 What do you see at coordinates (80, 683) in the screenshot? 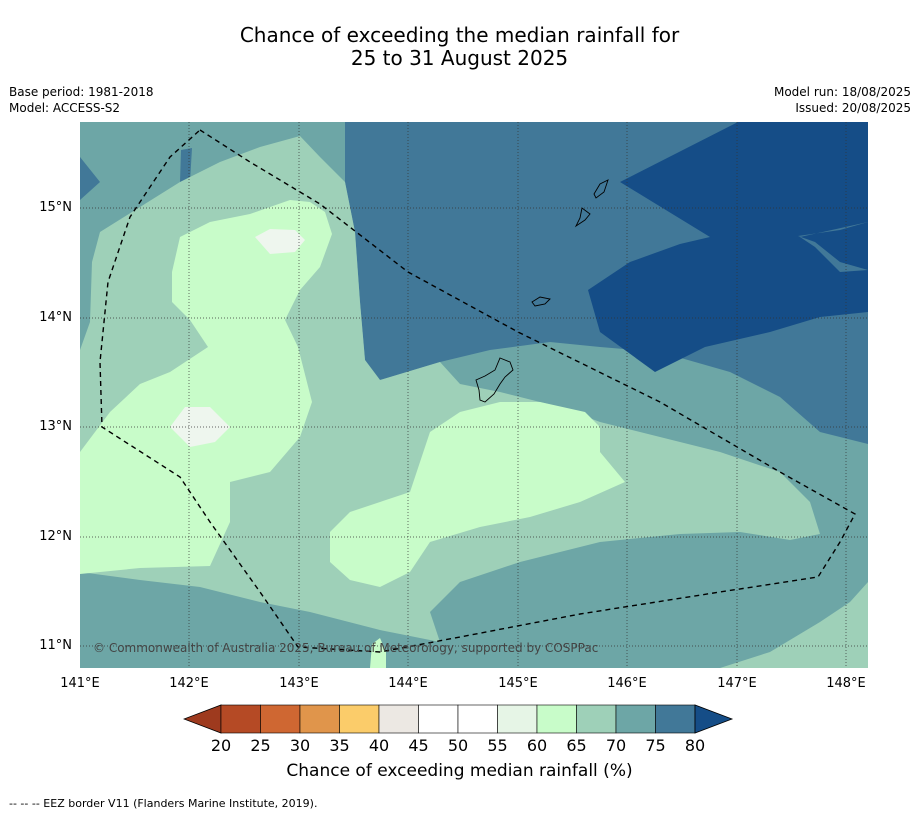
I see `lon-label-141e: 141°E` at bounding box center [80, 683].